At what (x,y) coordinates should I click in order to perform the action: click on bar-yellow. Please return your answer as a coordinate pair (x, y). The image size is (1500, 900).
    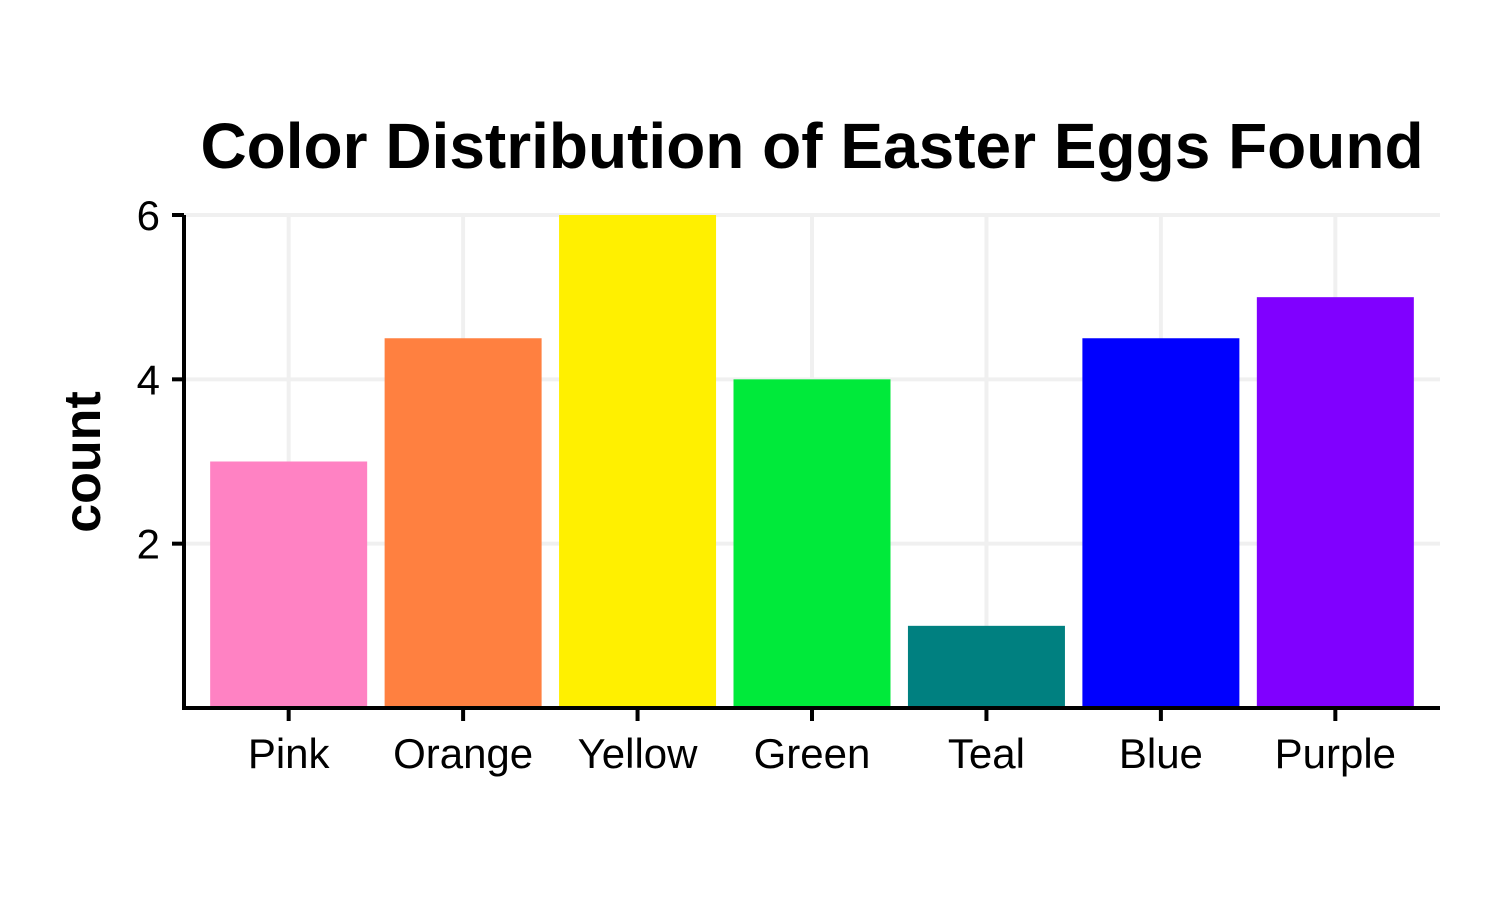
    Looking at the image, I should click on (638, 461).